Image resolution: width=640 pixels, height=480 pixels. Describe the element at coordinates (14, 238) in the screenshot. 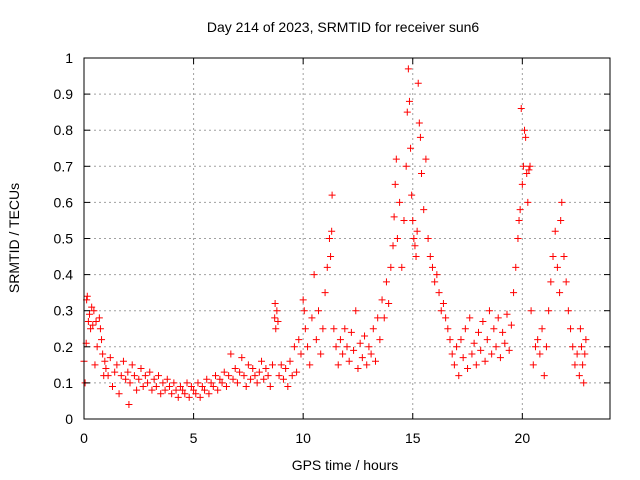

I see `y-axis-label: SRMTID / TECUs` at that location.